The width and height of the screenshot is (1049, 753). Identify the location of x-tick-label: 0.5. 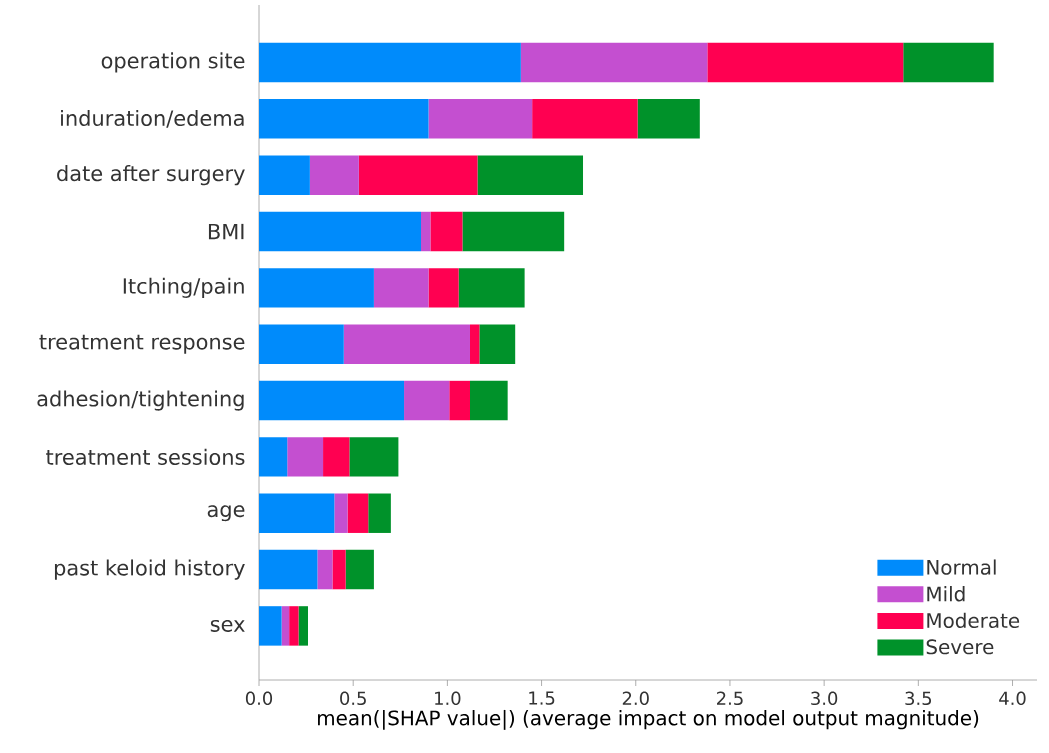
(353, 698).